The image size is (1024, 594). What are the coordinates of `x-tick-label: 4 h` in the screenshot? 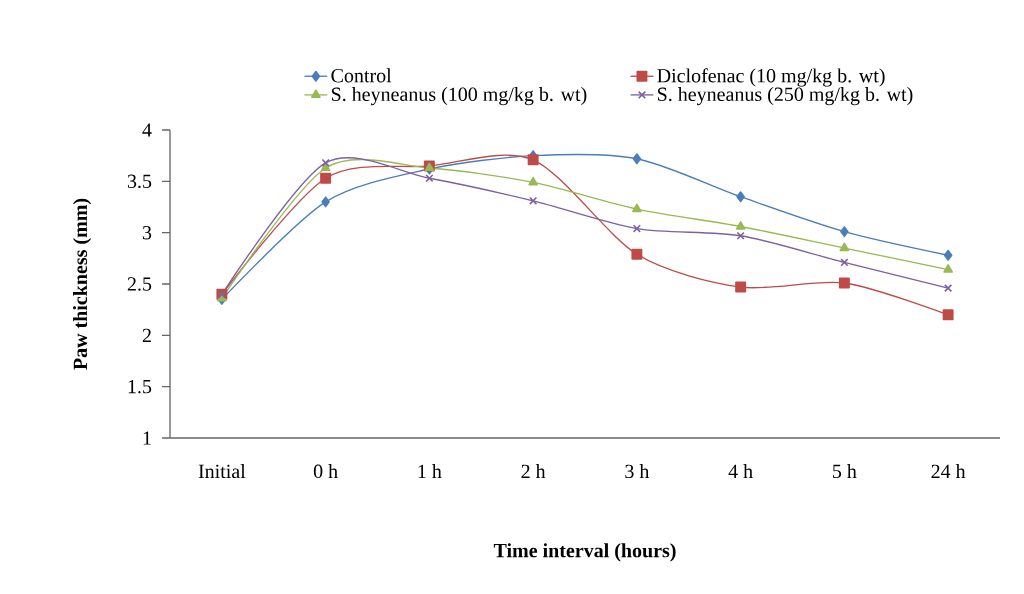 It's located at (740, 471).